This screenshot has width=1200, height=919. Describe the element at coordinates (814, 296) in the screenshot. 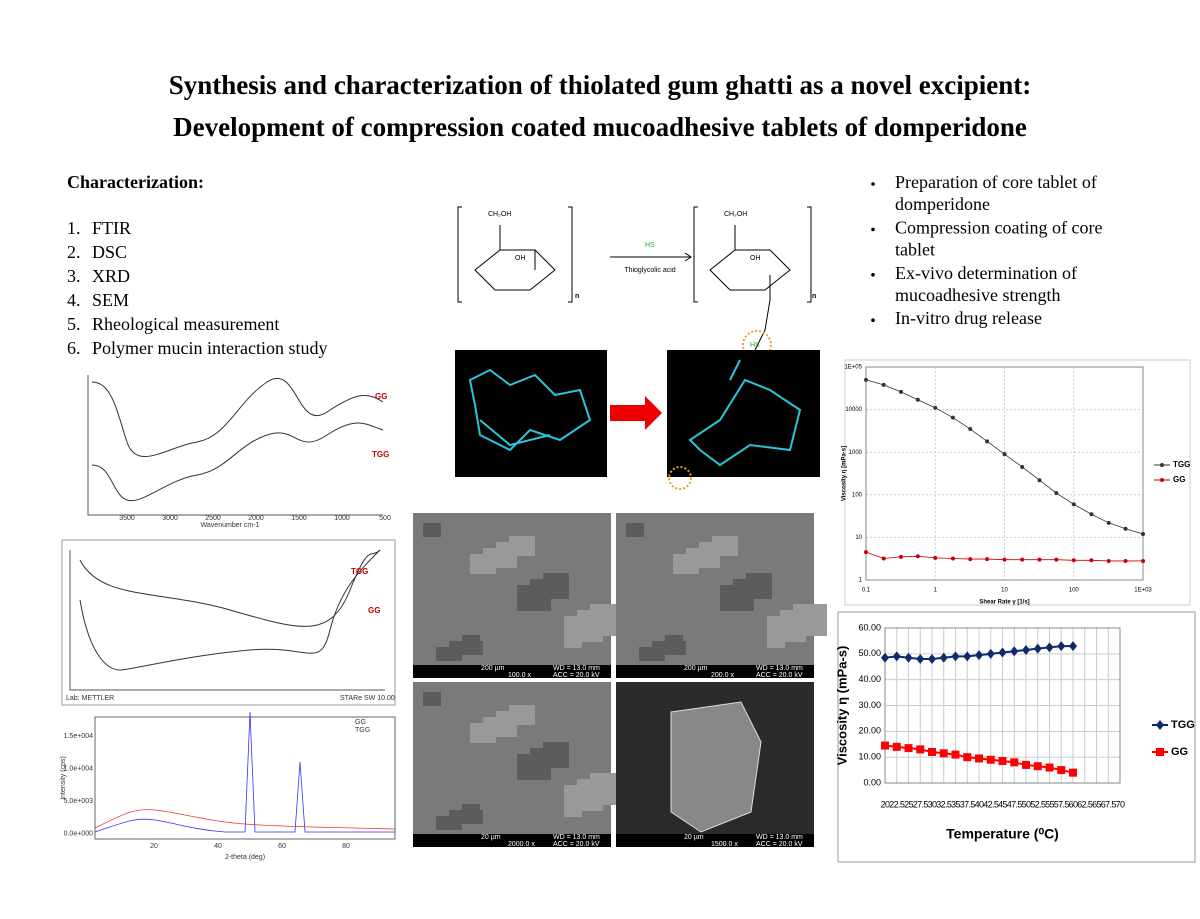

I see `atom: n` at that location.